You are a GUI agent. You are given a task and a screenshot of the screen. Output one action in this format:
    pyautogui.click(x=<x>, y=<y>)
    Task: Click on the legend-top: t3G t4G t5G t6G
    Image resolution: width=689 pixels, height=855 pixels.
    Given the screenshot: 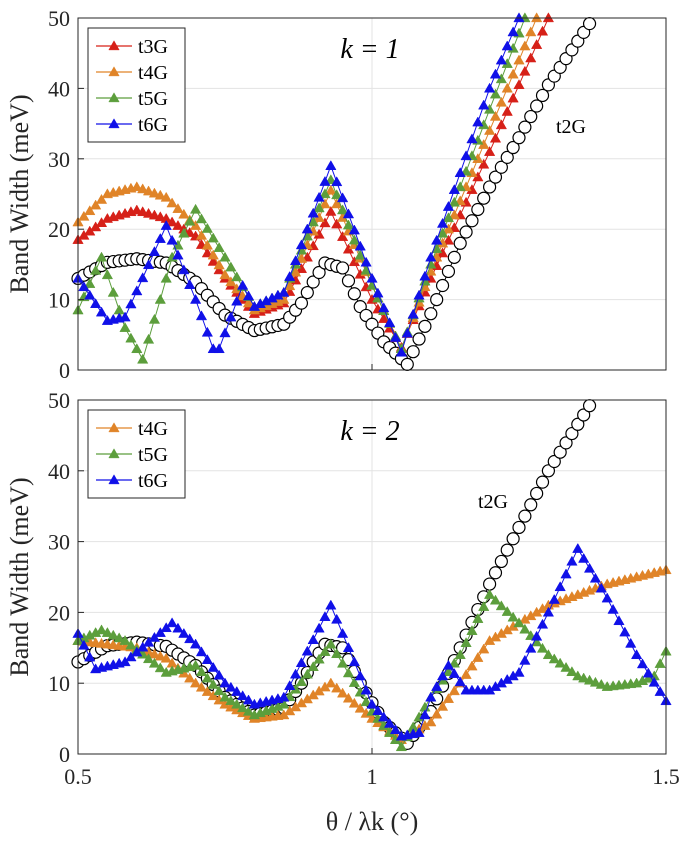 What is the action you would take?
    pyautogui.click(x=136, y=85)
    